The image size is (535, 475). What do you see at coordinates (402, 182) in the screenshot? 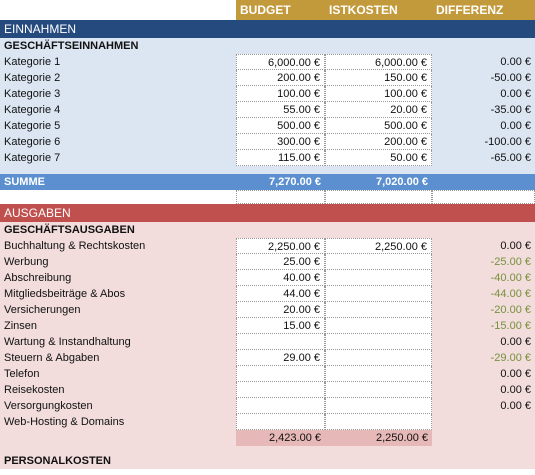
I see `summe-ist: 7,020.00 €` at bounding box center [402, 182].